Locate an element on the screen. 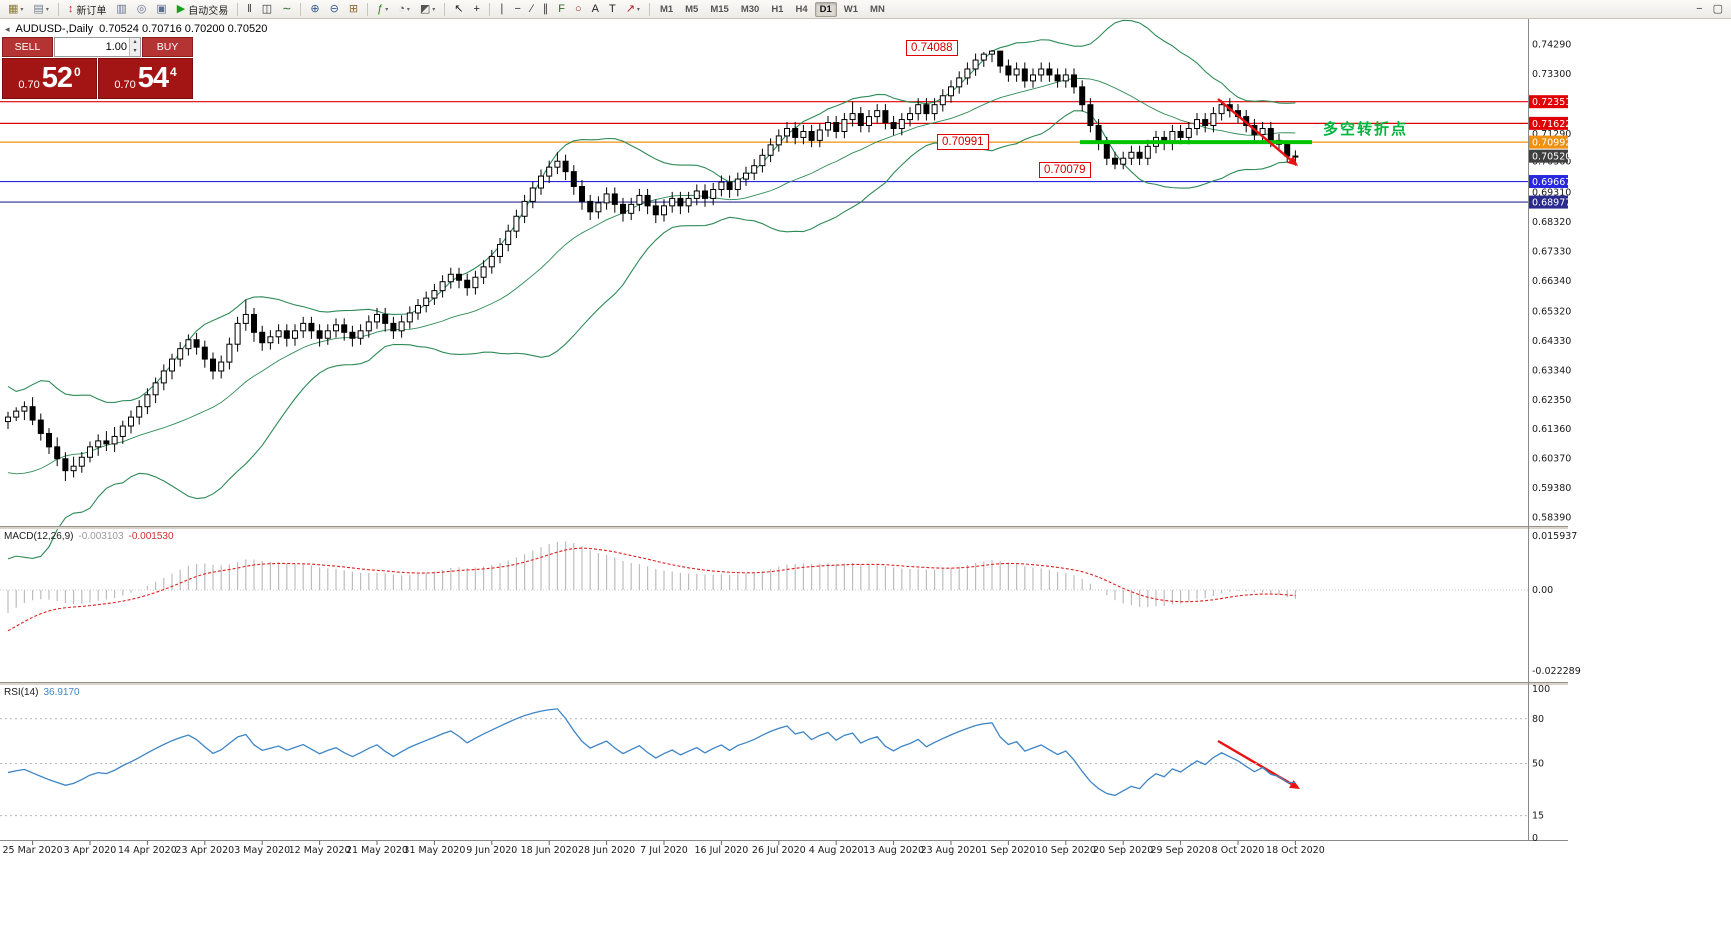 This screenshot has width=1731, height=944. crosshair-icon: + is located at coordinates (477, 9).